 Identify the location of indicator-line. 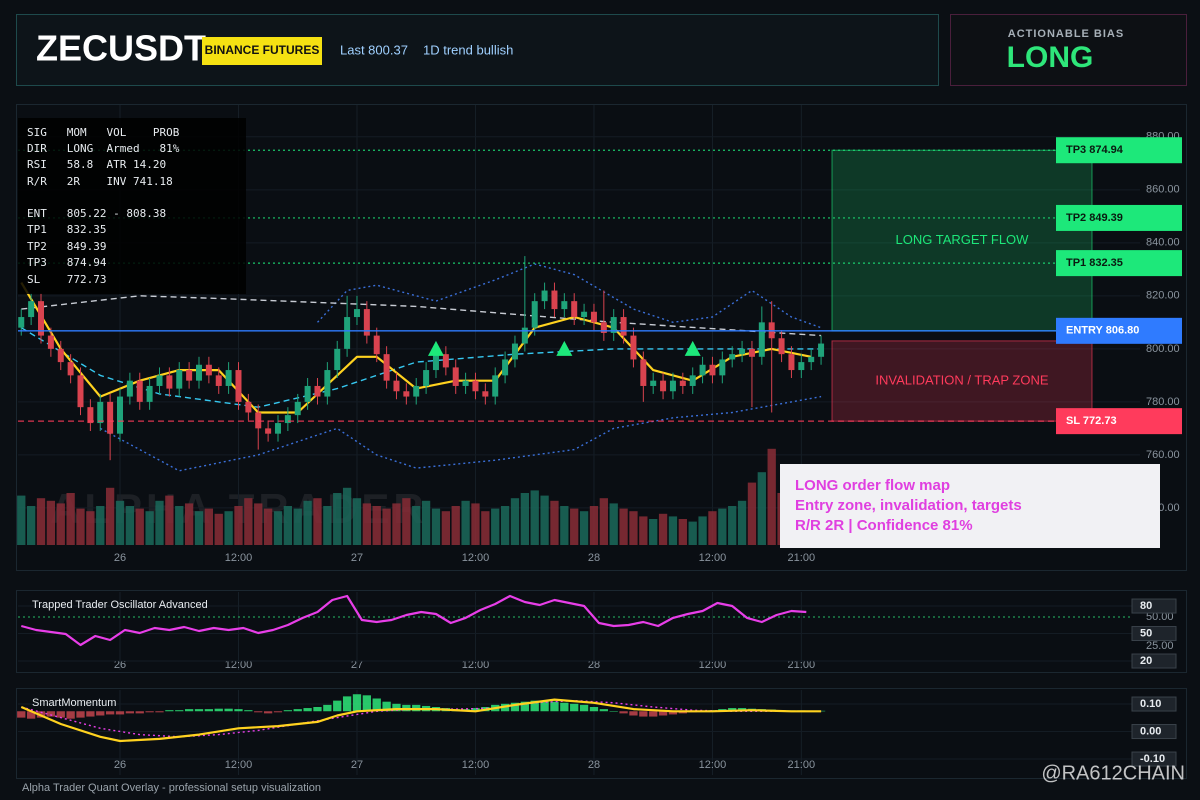
(421, 720).